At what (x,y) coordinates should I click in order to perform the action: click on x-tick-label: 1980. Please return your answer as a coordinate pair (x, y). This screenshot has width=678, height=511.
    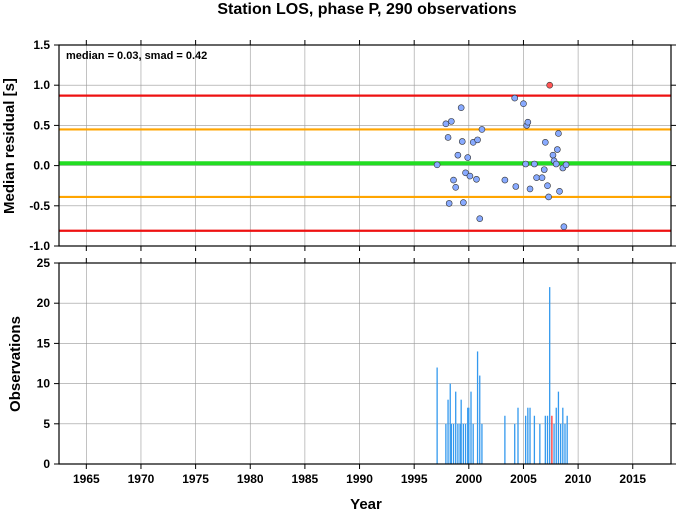
    Looking at the image, I should click on (250, 479).